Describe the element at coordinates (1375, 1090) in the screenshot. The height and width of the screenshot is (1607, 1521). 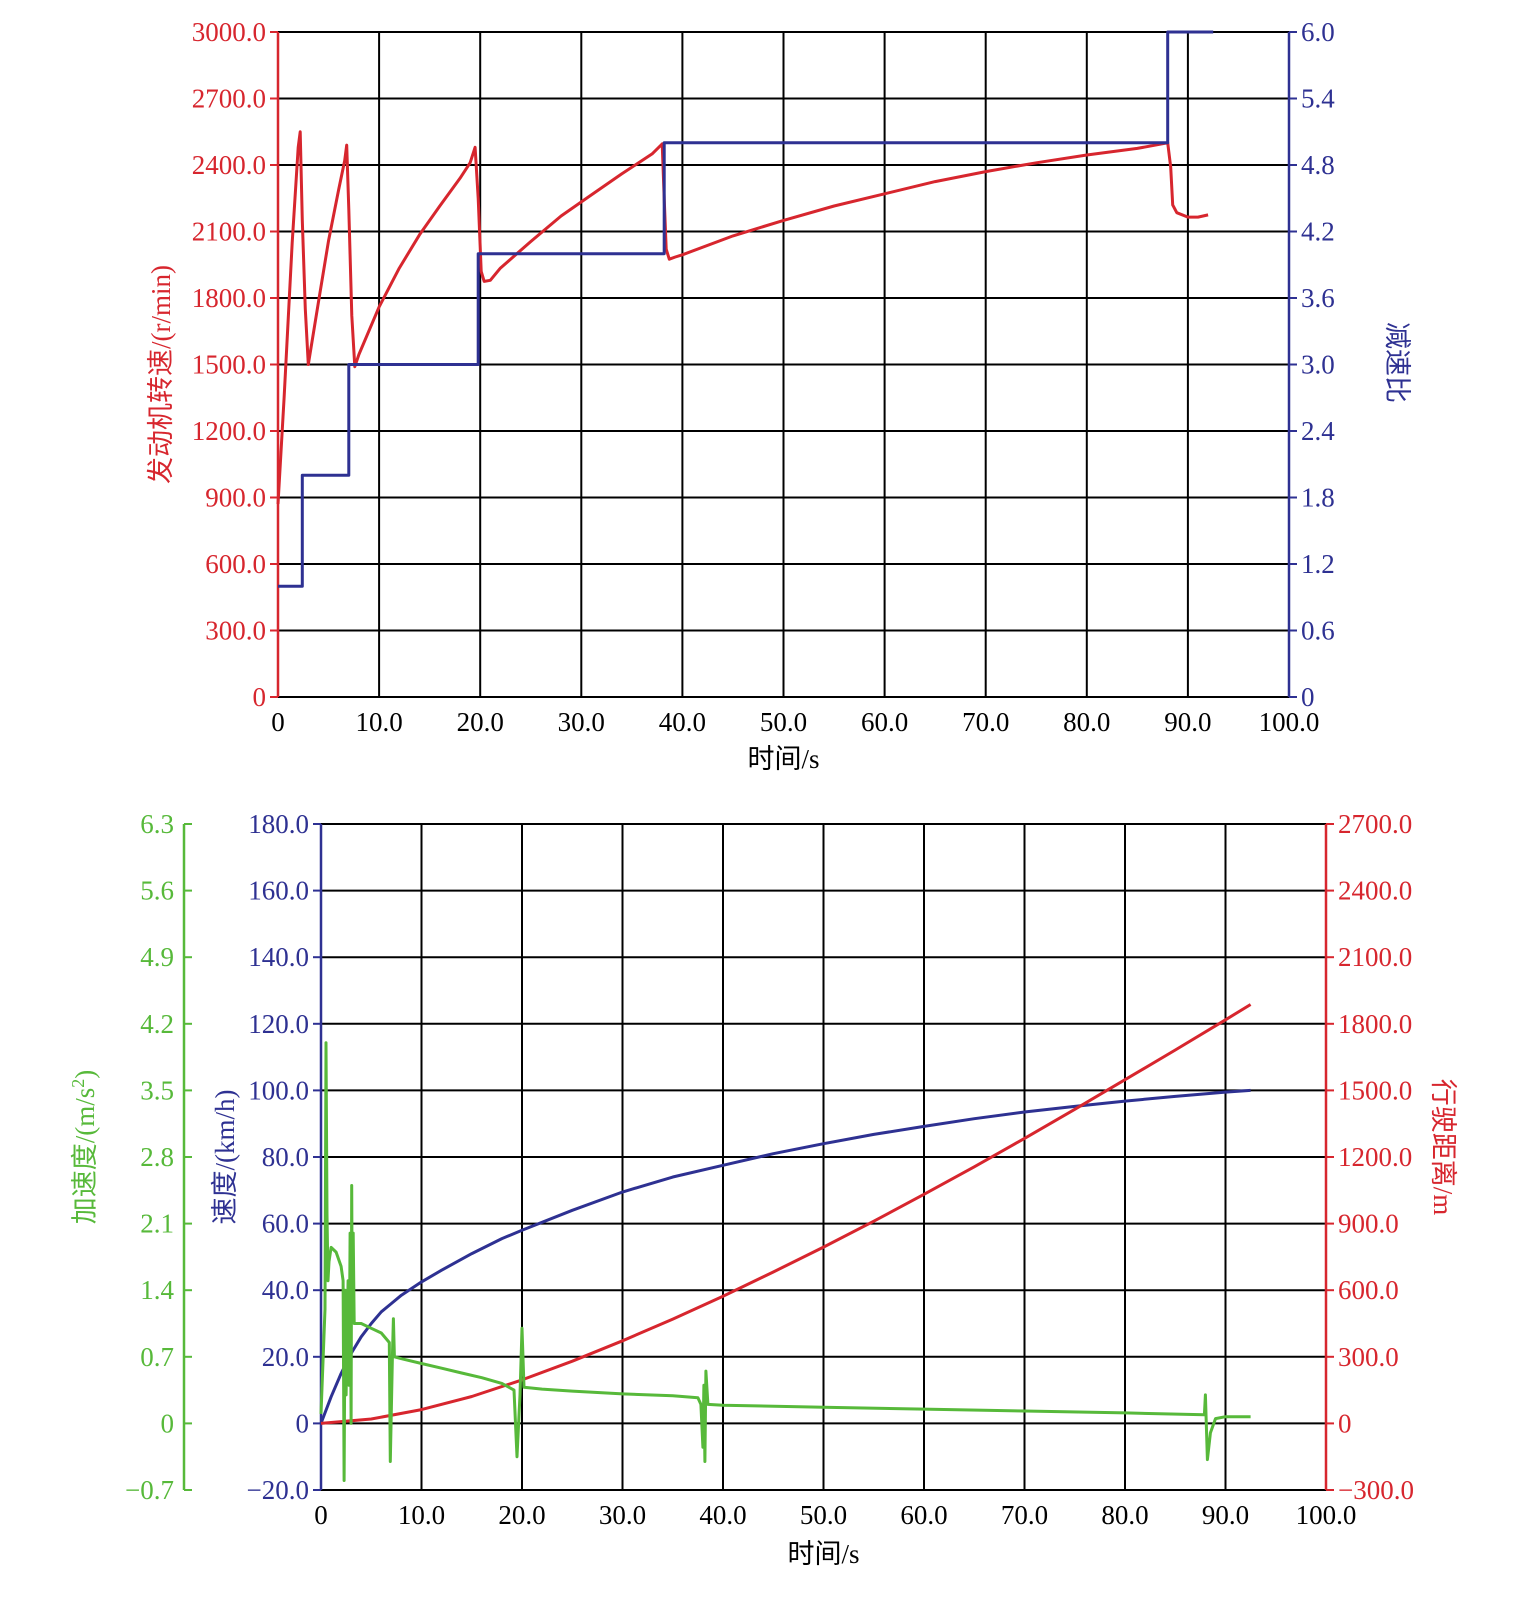
I see `y-right-tick-label: 1500.0` at that location.